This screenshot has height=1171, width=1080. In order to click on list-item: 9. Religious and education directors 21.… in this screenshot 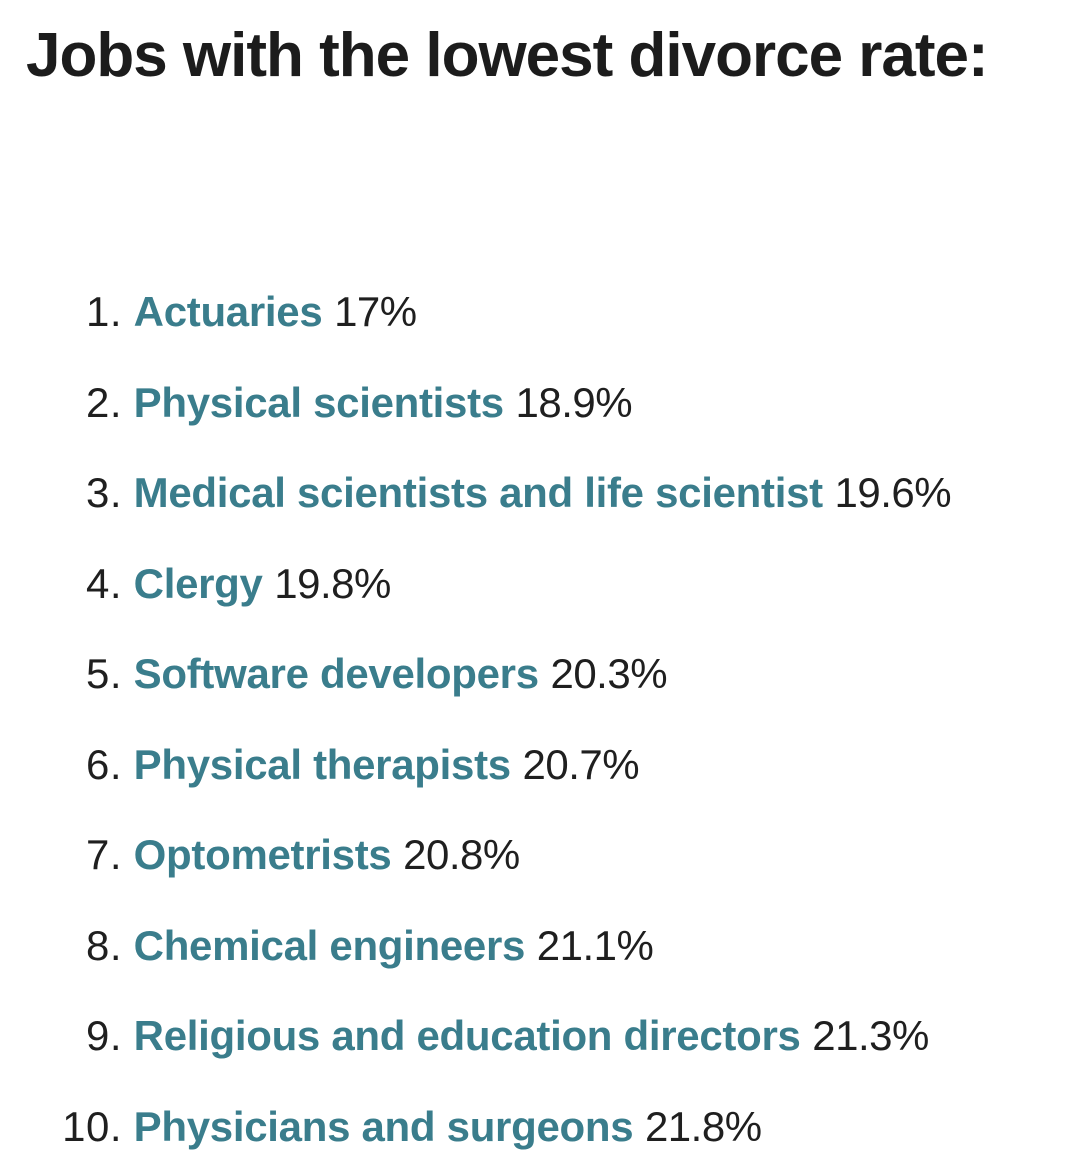, I will do `click(475, 1036)`.